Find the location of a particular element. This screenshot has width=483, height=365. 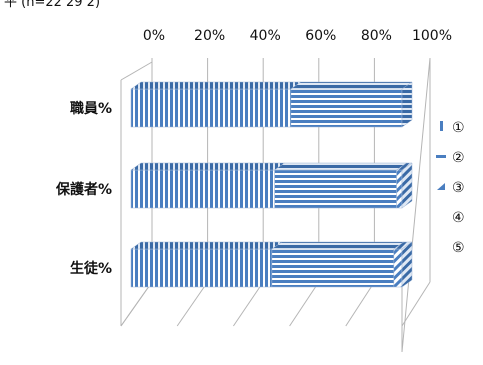

legend-label: ② is located at coordinates (458, 158).